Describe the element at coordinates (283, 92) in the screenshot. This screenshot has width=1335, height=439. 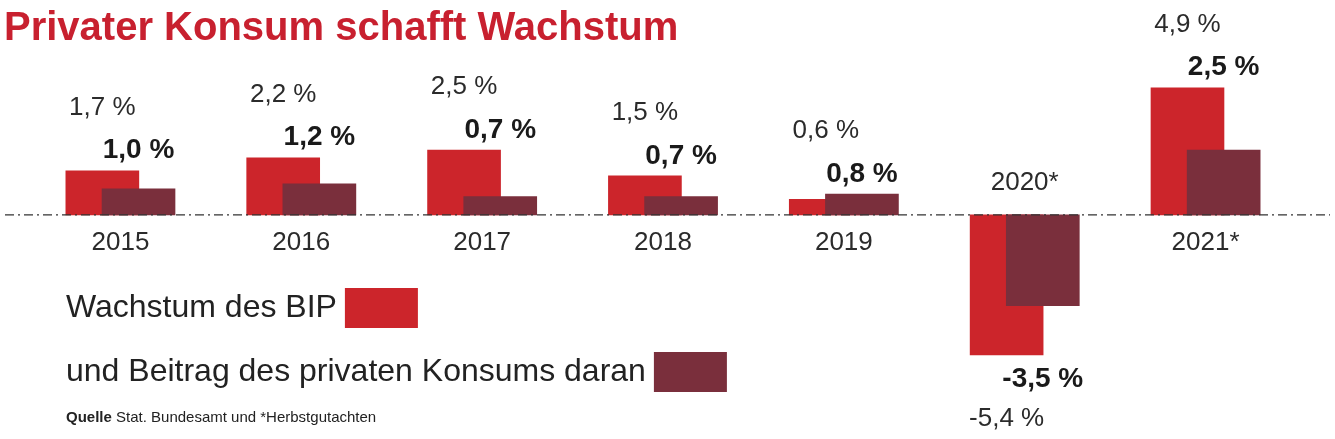
I see `data-label: 2,2 %` at that location.